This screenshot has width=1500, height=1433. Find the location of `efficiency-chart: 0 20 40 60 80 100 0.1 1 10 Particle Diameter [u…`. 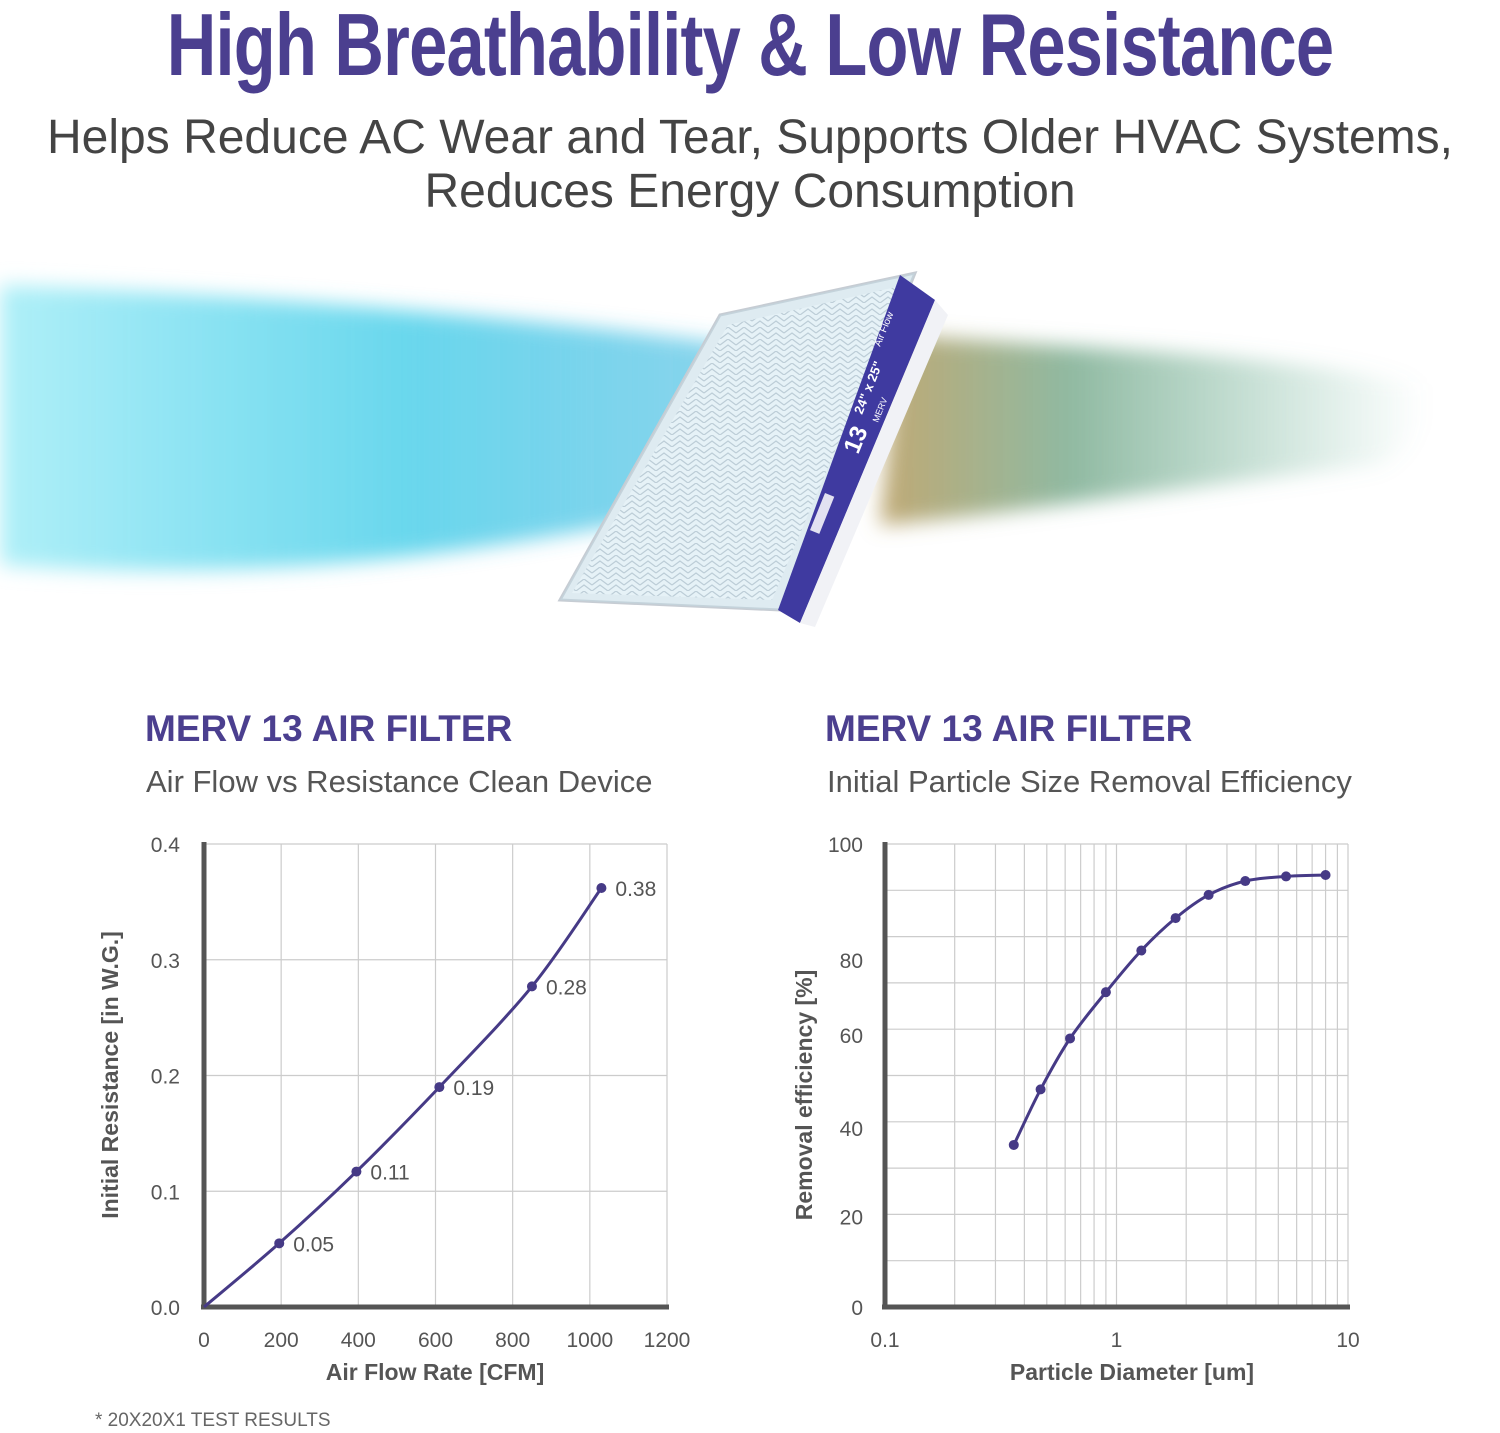

efficiency-chart: 0 20 40 60 80 100 0.1 1 10 Particle Diameter [u… is located at coordinates (1075, 1109).